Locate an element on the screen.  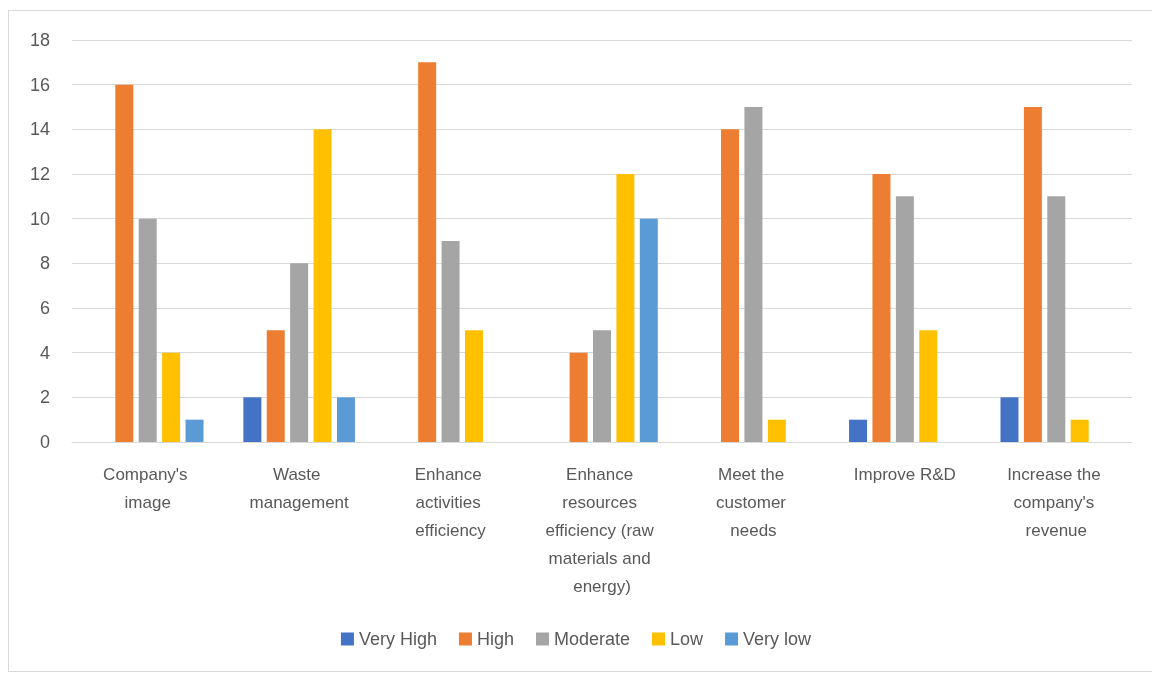
legend-label: Very low is located at coordinates (778, 639).